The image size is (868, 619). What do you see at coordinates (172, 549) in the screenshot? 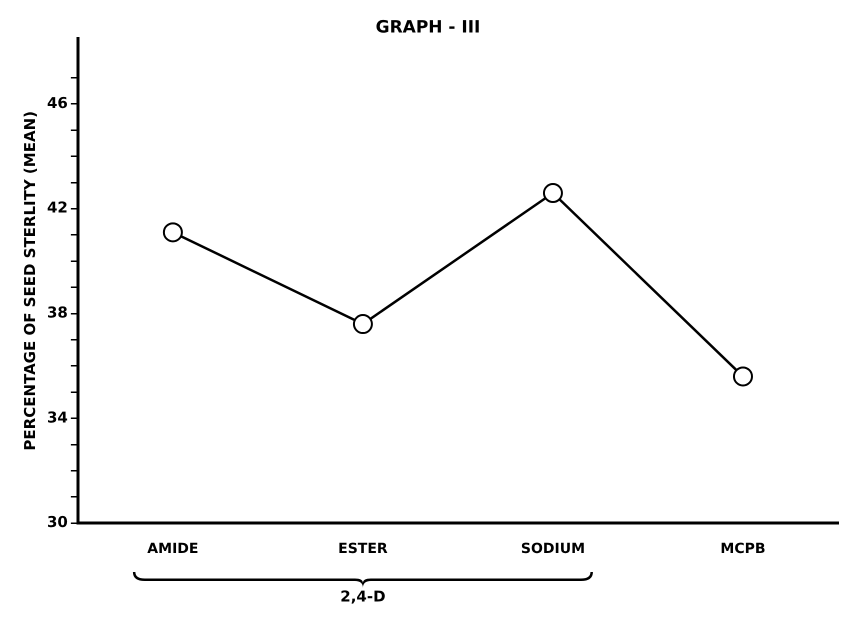
I see `x-tick-label: AMIDE` at bounding box center [172, 549].